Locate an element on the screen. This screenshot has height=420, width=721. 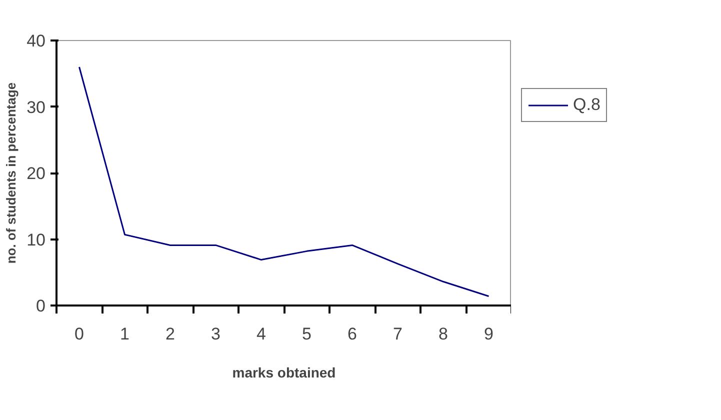
y-tick-label: 20 is located at coordinates (36, 173).